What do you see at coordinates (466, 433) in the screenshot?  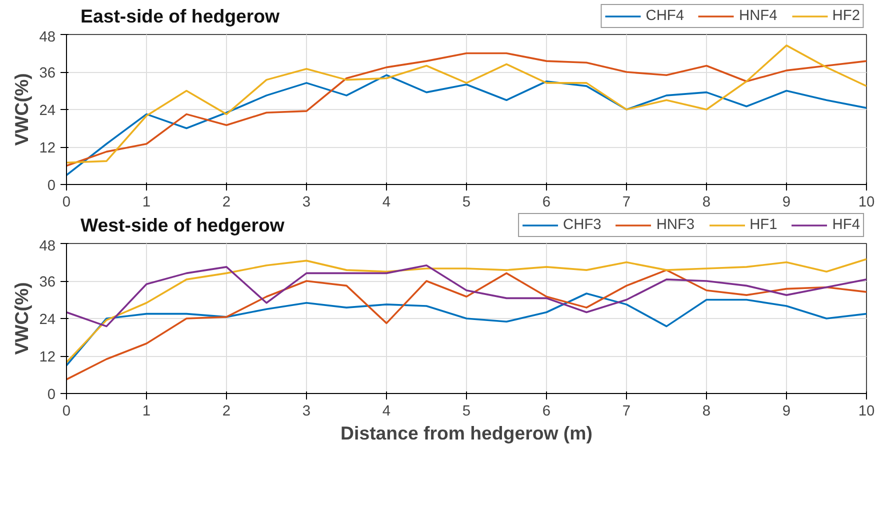 I see `x-axis-title: Distance from hedgerow (m)` at bounding box center [466, 433].